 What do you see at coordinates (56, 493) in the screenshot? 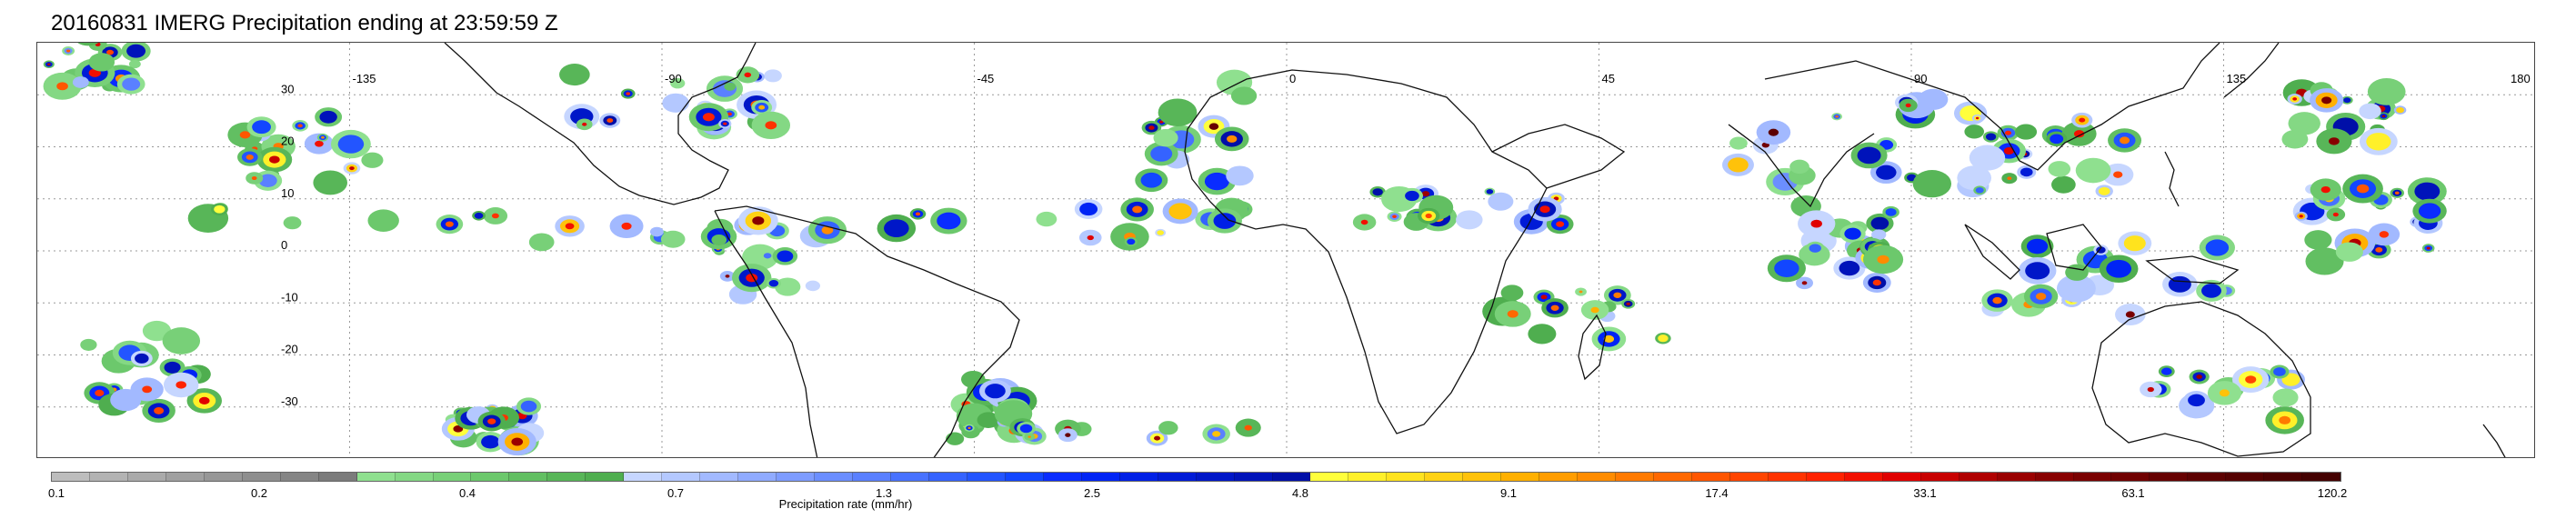
I see `colorbar-tick-label: 0.1` at bounding box center [56, 493].